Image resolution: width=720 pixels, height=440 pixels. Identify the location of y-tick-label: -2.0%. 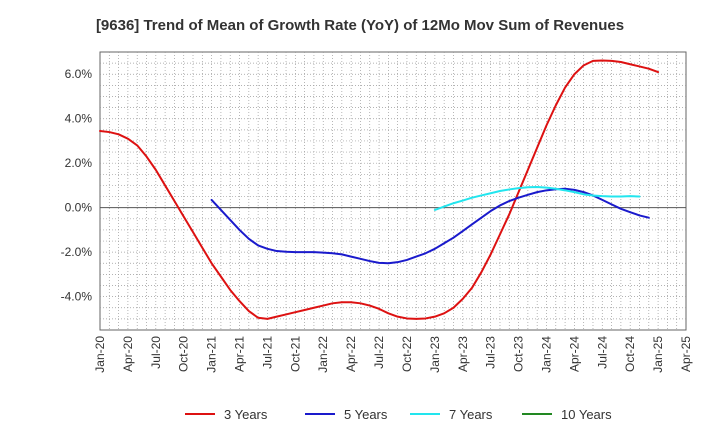
(77, 252).